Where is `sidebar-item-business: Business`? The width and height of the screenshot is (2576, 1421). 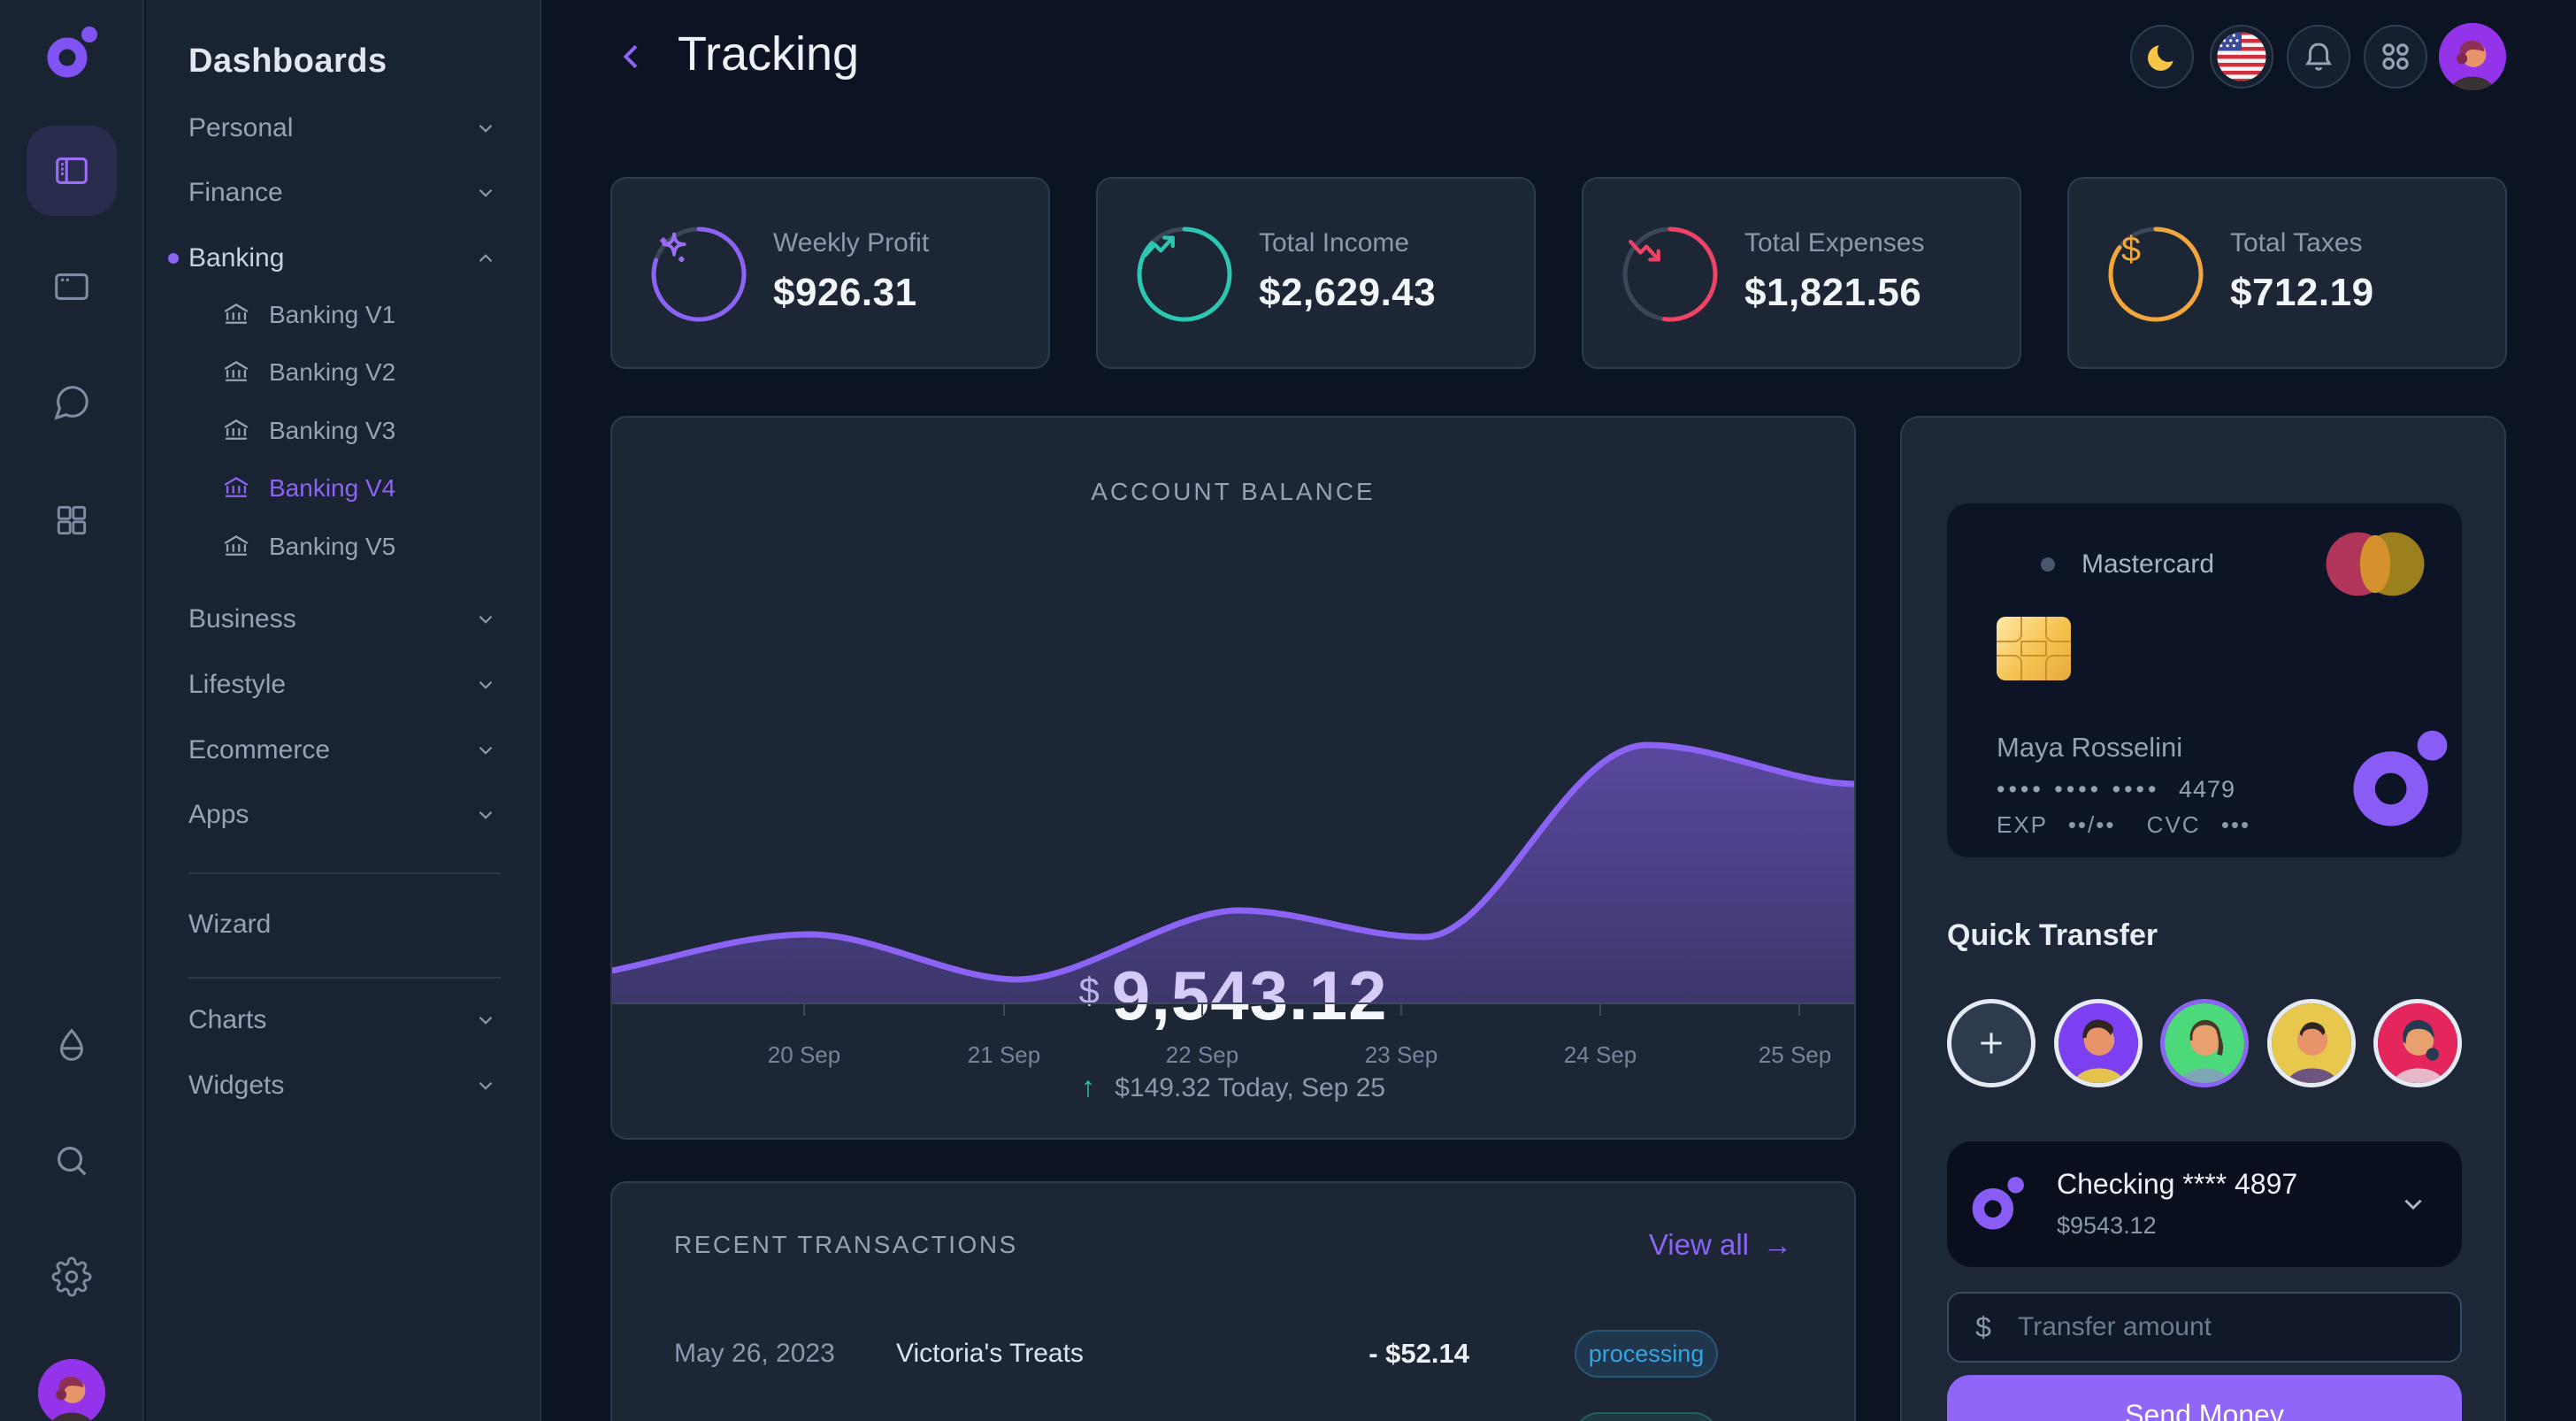
sidebar-item-business: Business is located at coordinates (348, 619).